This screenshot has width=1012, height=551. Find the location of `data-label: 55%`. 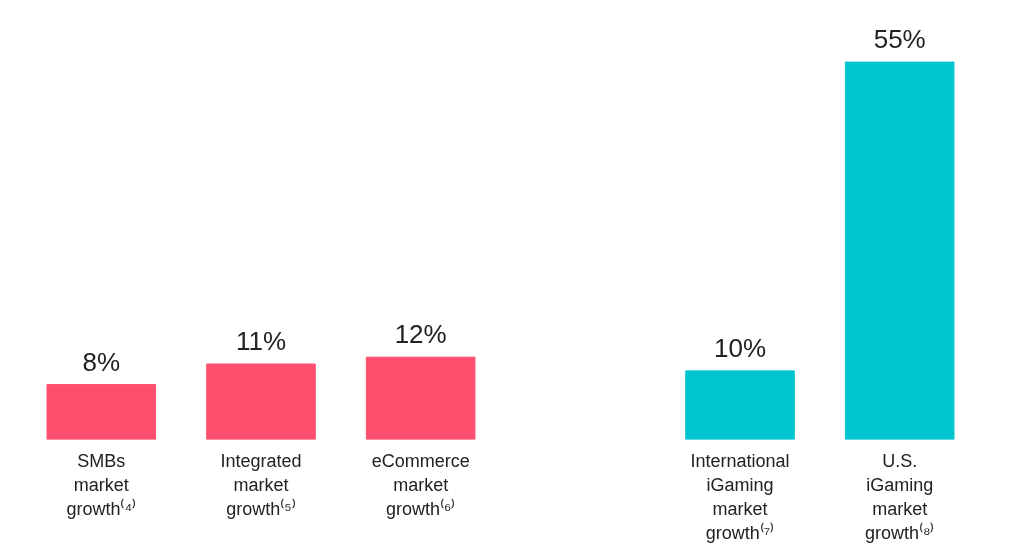

data-label: 55% is located at coordinates (899, 39).